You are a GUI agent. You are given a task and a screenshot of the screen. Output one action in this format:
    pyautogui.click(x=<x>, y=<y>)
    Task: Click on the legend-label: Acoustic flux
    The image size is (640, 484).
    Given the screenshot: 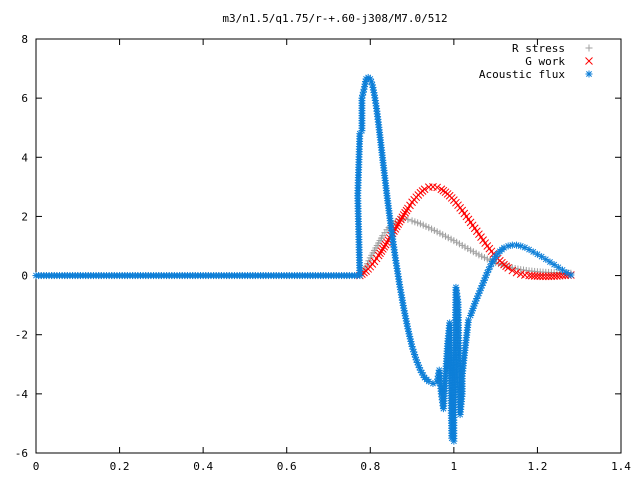 What is the action you would take?
    pyautogui.click(x=522, y=74)
    